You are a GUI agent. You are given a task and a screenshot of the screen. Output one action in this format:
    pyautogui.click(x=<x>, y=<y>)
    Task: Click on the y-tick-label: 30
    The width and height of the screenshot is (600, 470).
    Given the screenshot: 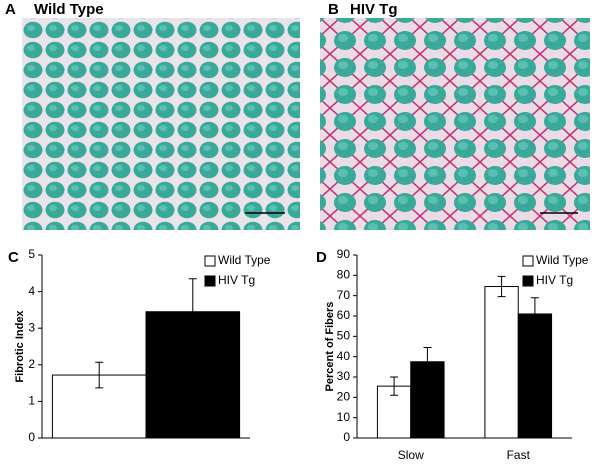 What is the action you would take?
    pyautogui.click(x=344, y=376)
    